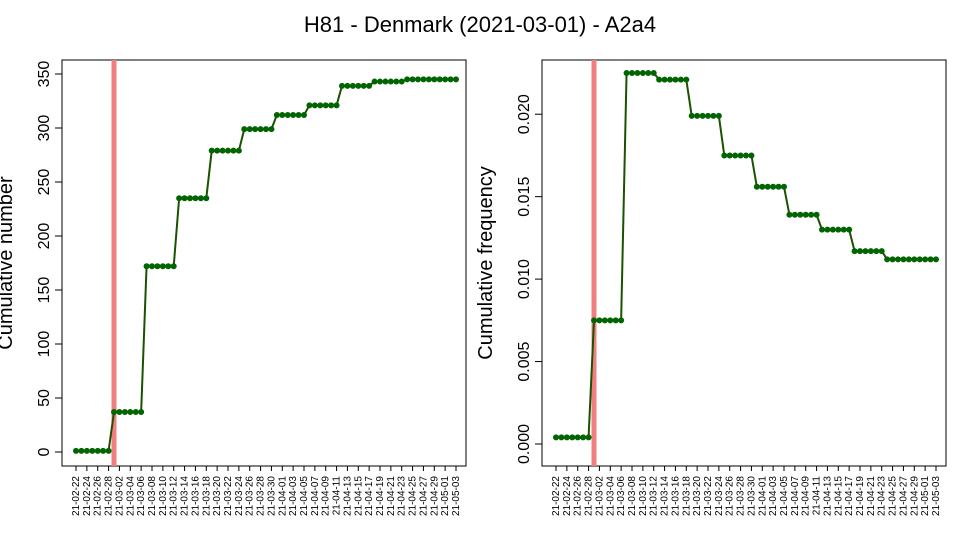 The width and height of the screenshot is (960, 533). Describe the element at coordinates (806, 496) in the screenshot. I see `x-tick-label: 21-04-09` at that location.